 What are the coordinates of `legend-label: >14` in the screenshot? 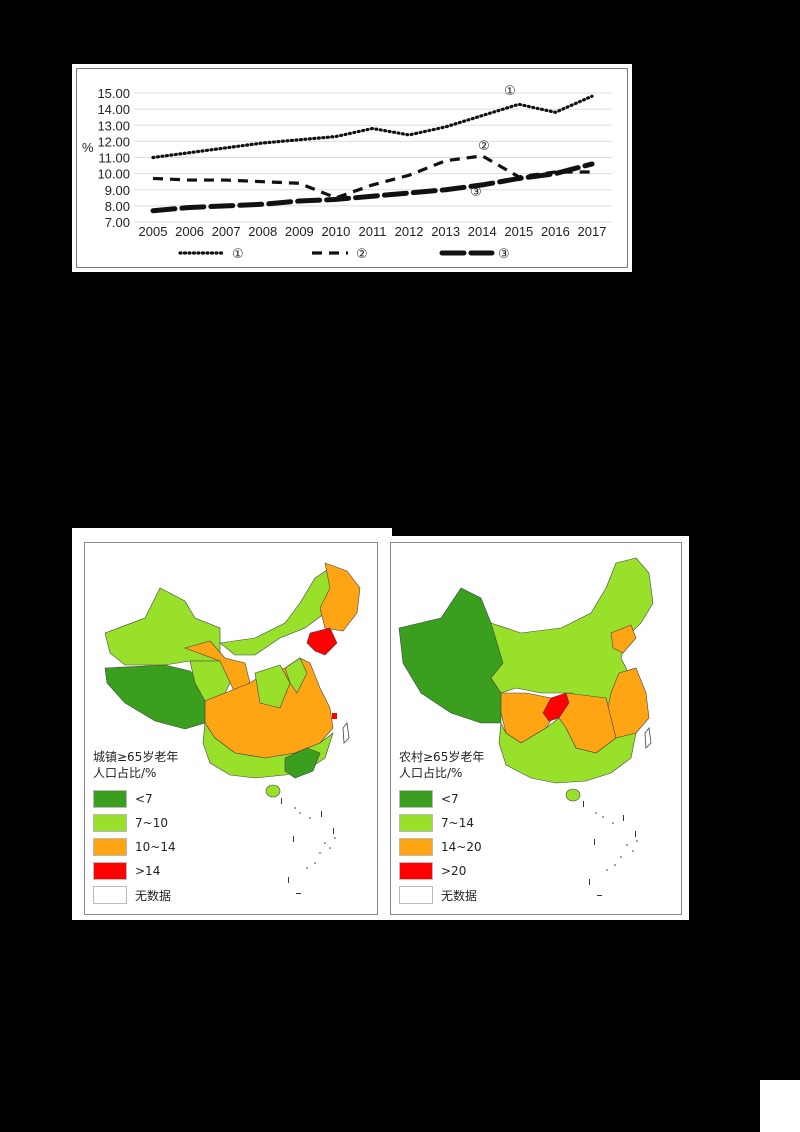 It's located at (148, 871).